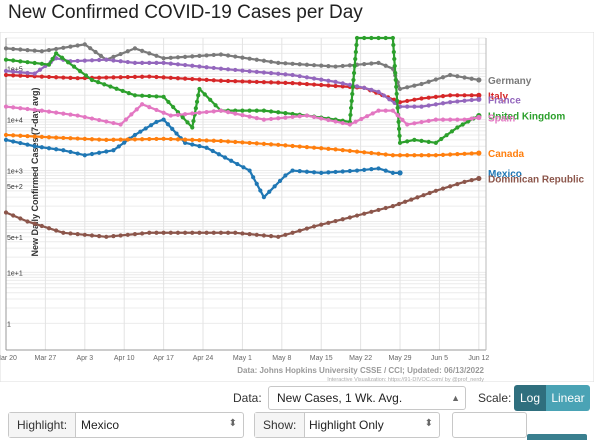 This screenshot has width=600, height=440. What do you see at coordinates (280, 425) in the screenshot?
I see `show-label: Show:` at bounding box center [280, 425].